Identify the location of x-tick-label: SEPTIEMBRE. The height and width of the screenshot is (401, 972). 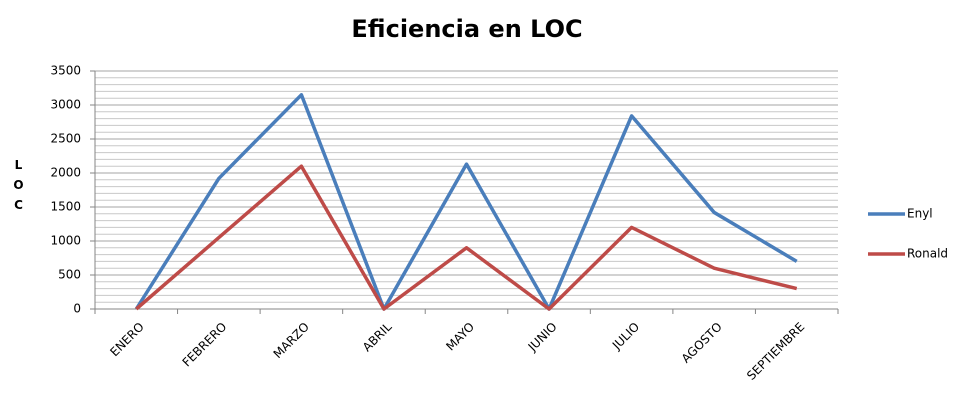
(775, 351).